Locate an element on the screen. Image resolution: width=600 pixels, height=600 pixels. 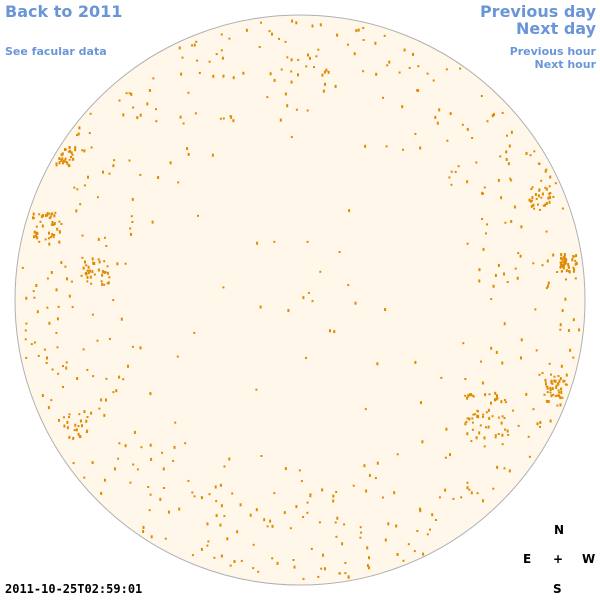
see-facular-data-link: See facular data is located at coordinates (56, 51).